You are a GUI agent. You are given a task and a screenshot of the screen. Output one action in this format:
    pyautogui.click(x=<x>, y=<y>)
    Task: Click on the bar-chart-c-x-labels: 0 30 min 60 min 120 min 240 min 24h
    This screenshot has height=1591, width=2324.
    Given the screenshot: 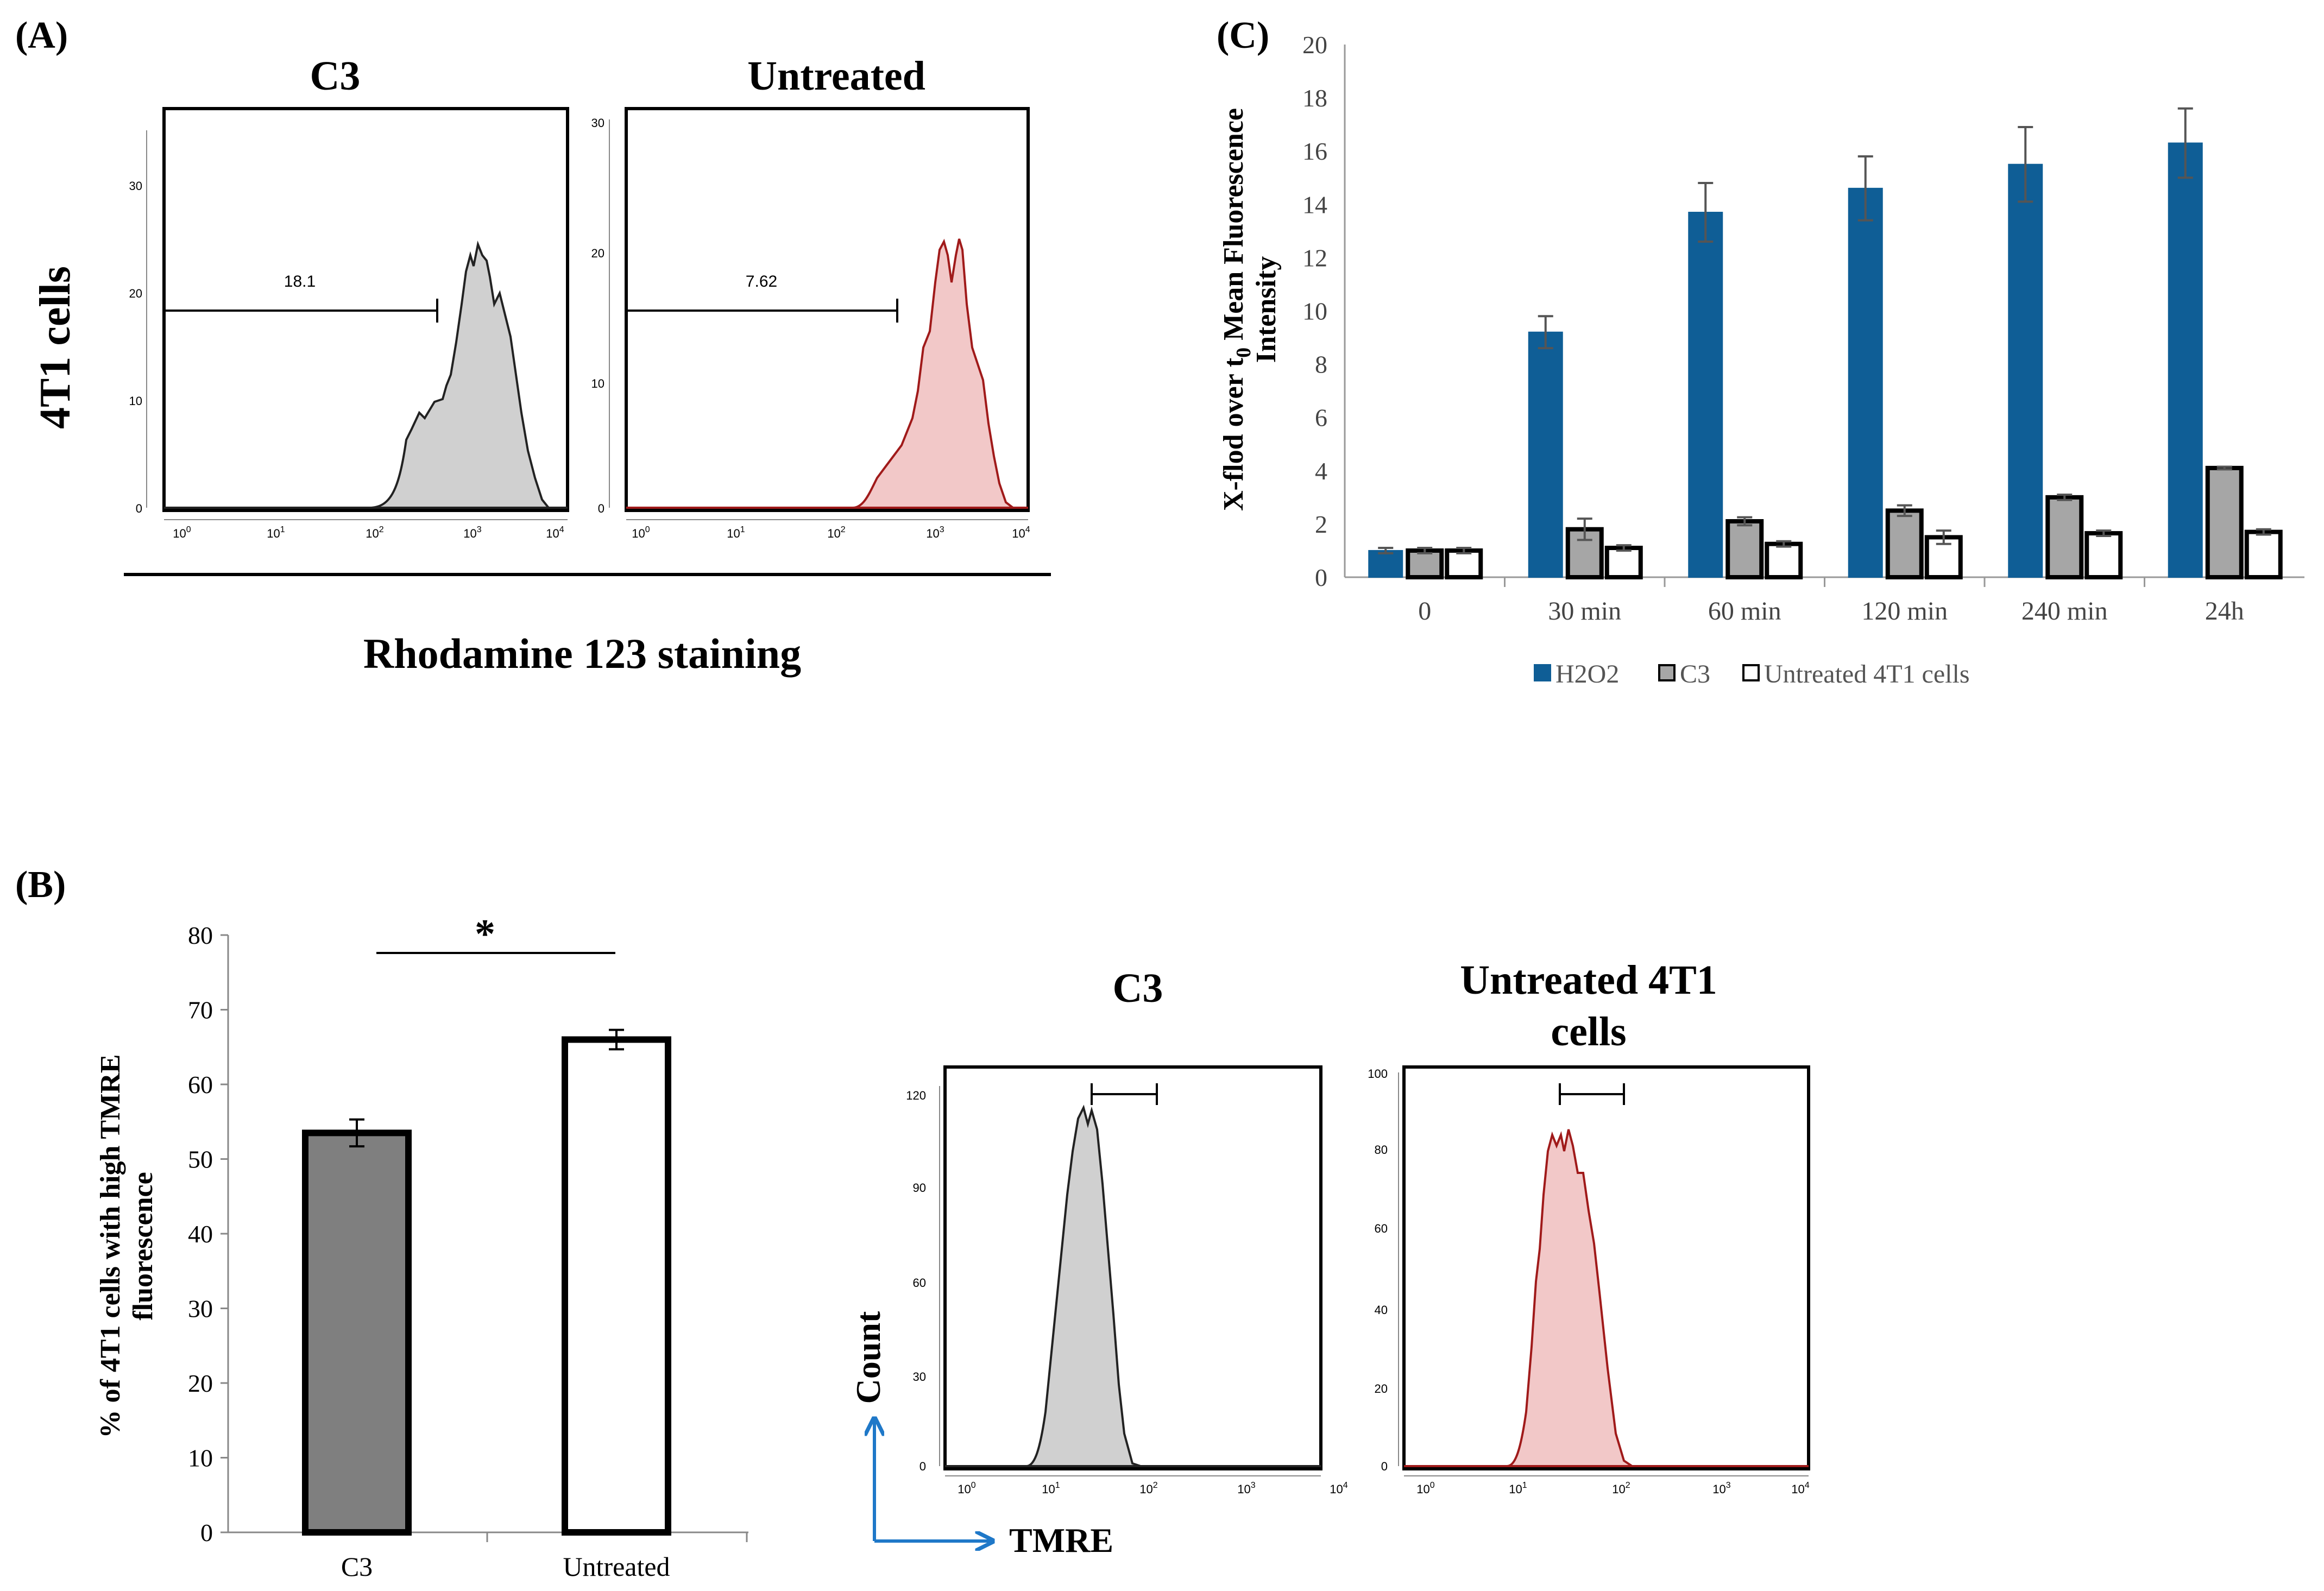 What is the action you would take?
    pyautogui.click(x=1831, y=601)
    